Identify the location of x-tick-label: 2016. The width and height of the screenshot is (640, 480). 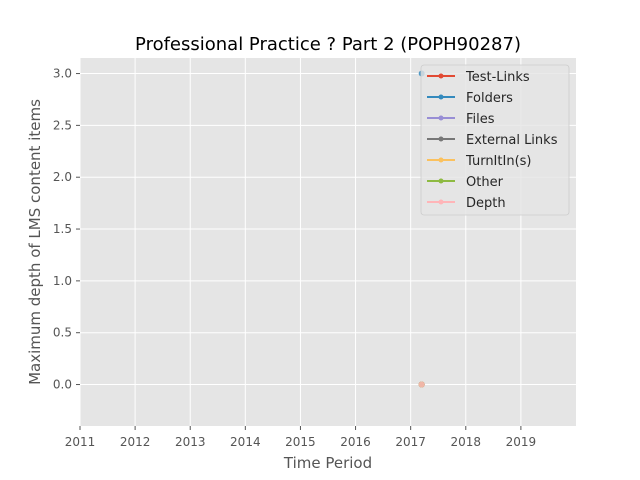
(355, 442).